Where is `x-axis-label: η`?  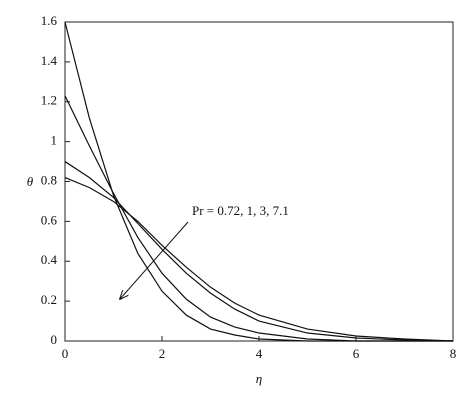 x-axis-label: η is located at coordinates (259, 378).